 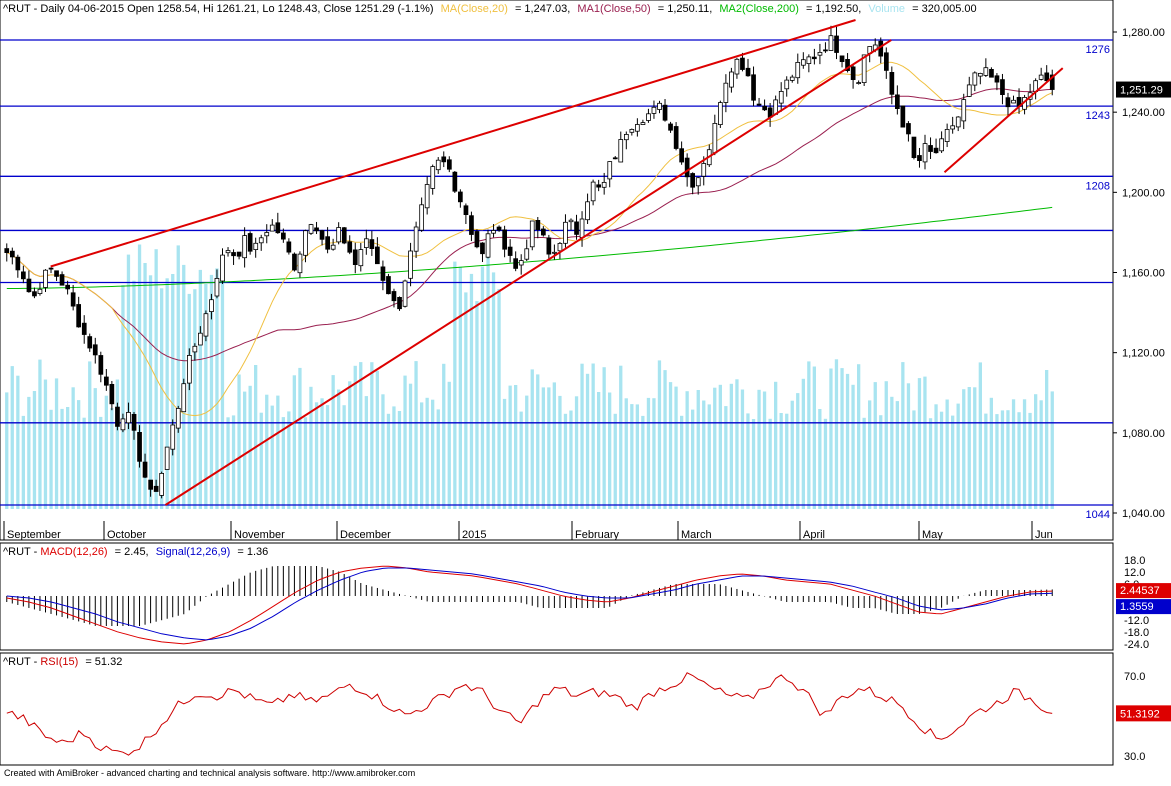 I want to click on ma50-value: = 1,250.11,, so click(x=685, y=9).